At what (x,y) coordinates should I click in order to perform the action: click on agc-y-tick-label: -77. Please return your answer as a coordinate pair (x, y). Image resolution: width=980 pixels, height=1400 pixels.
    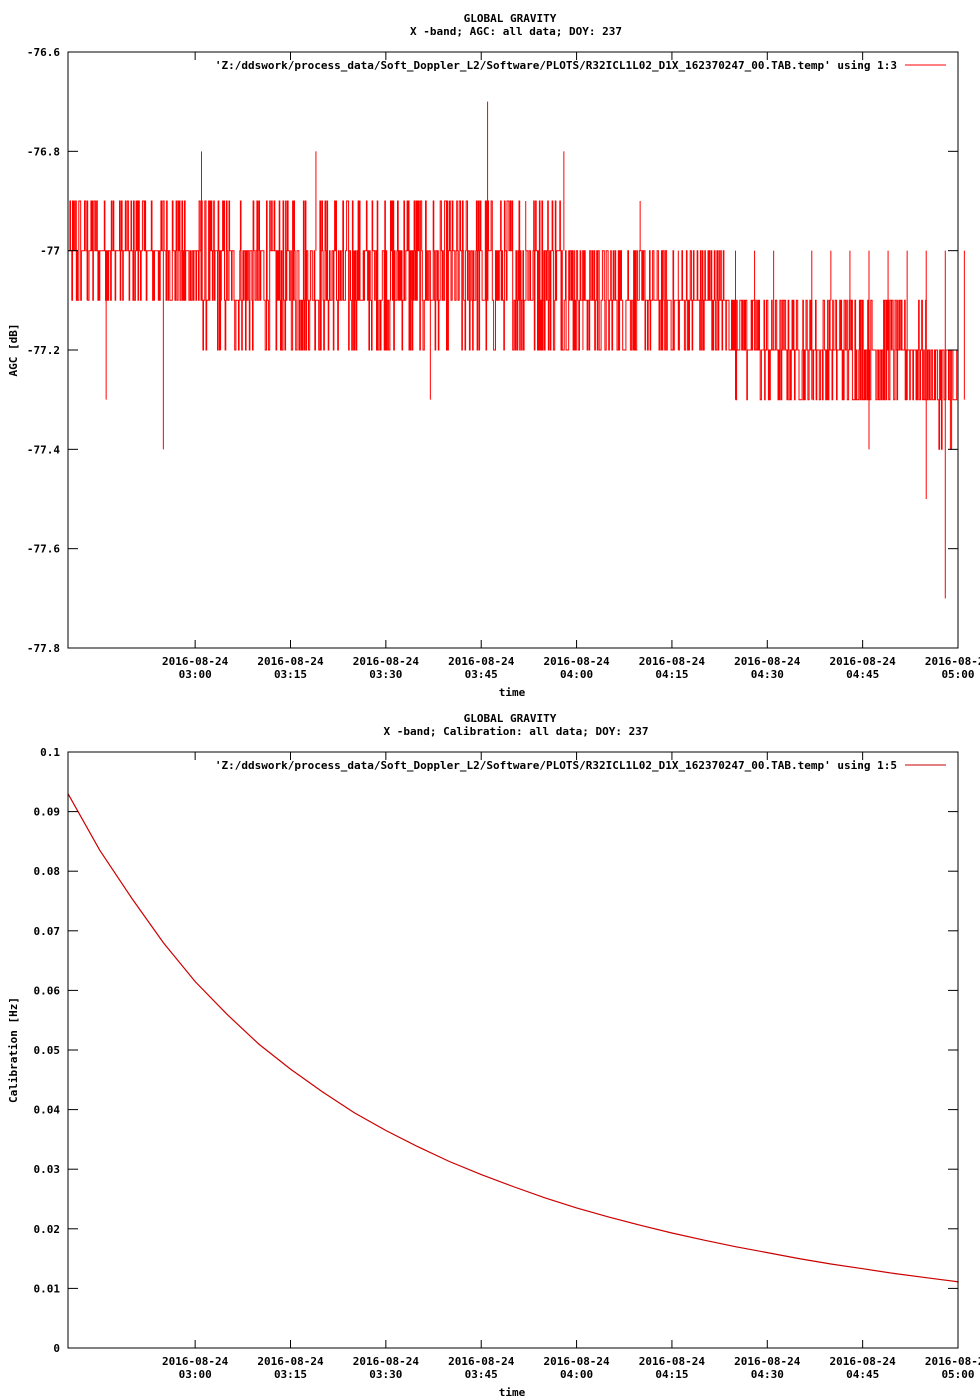
    Looking at the image, I should click on (50, 251).